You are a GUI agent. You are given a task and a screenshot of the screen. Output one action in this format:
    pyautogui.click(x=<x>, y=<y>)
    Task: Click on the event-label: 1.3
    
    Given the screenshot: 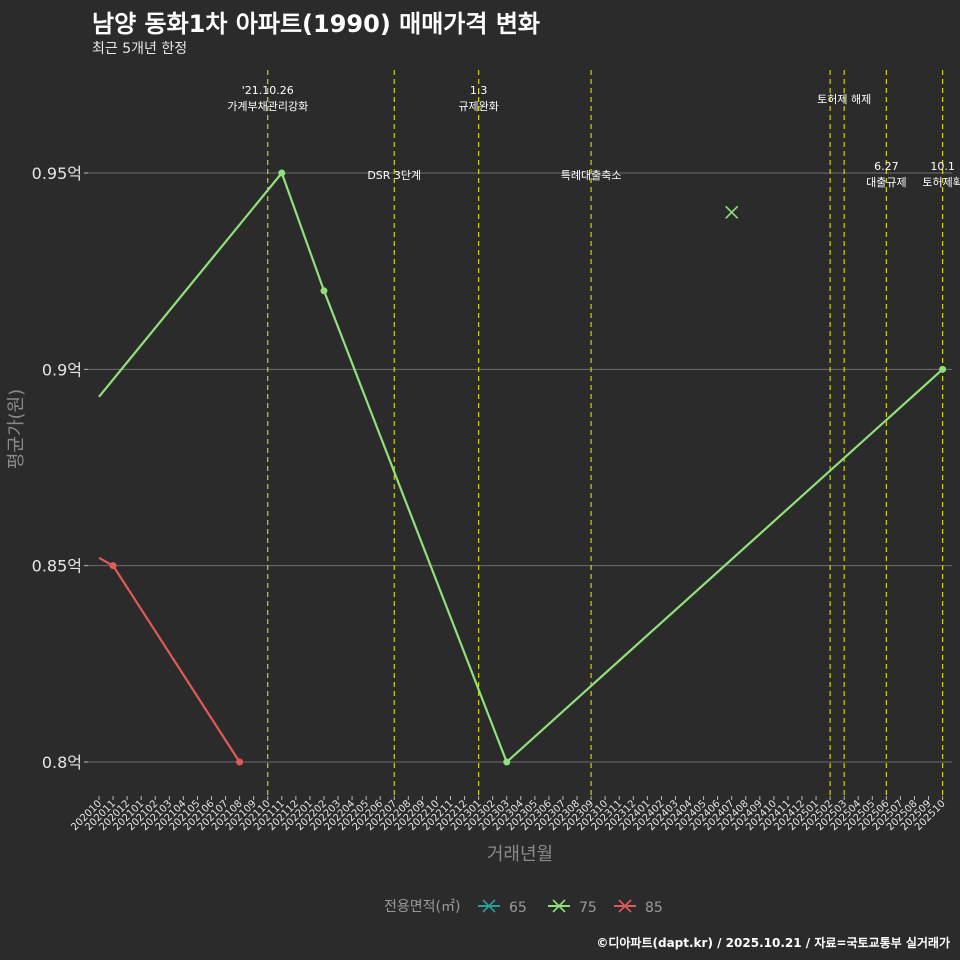 What is the action you would take?
    pyautogui.click(x=479, y=90)
    